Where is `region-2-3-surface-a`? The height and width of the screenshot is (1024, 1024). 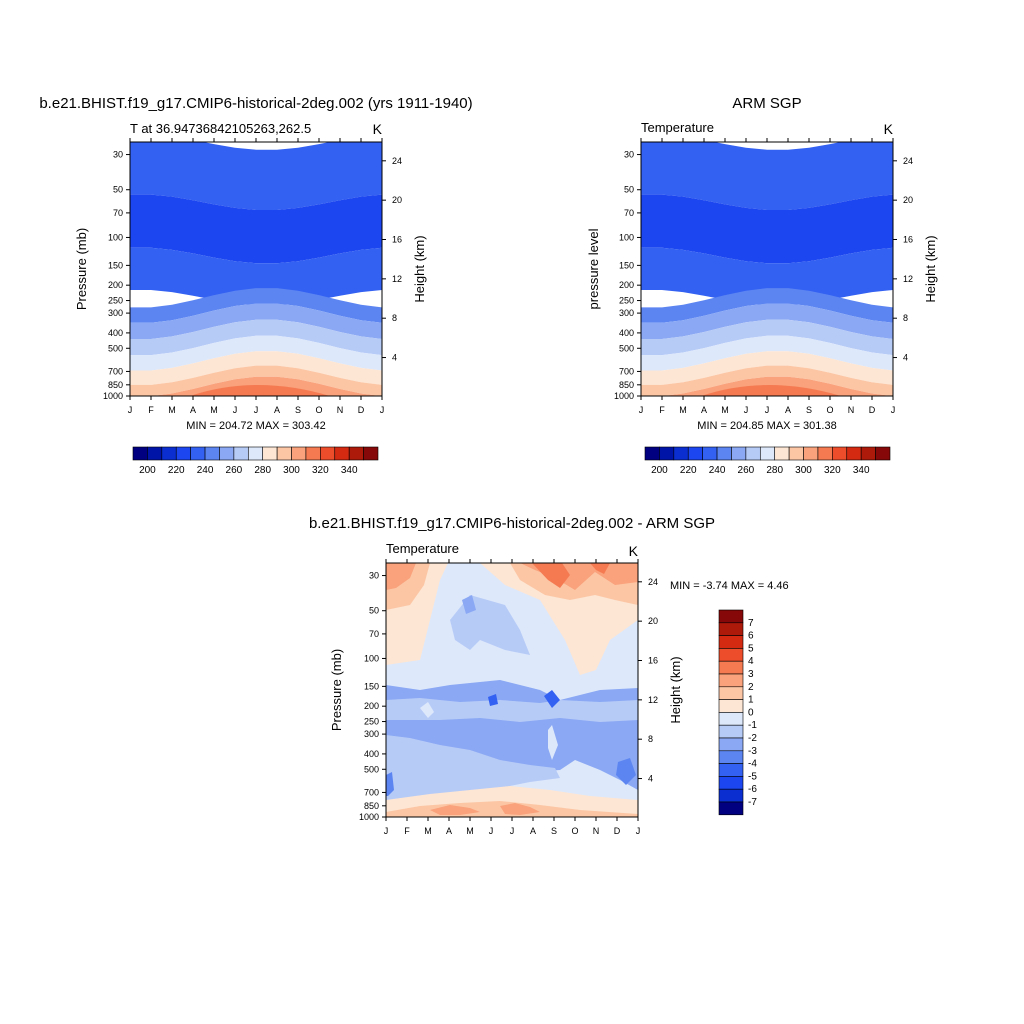 region-2-3-surface-a is located at coordinates (455, 810).